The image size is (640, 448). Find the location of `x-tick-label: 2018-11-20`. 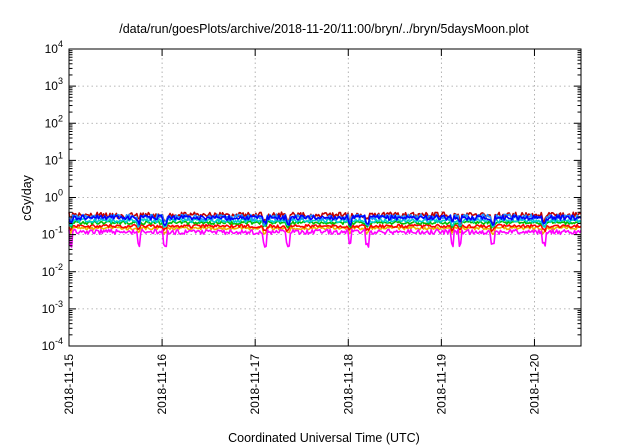

x-tick-label: 2018-11-20 is located at coordinates (534, 384).